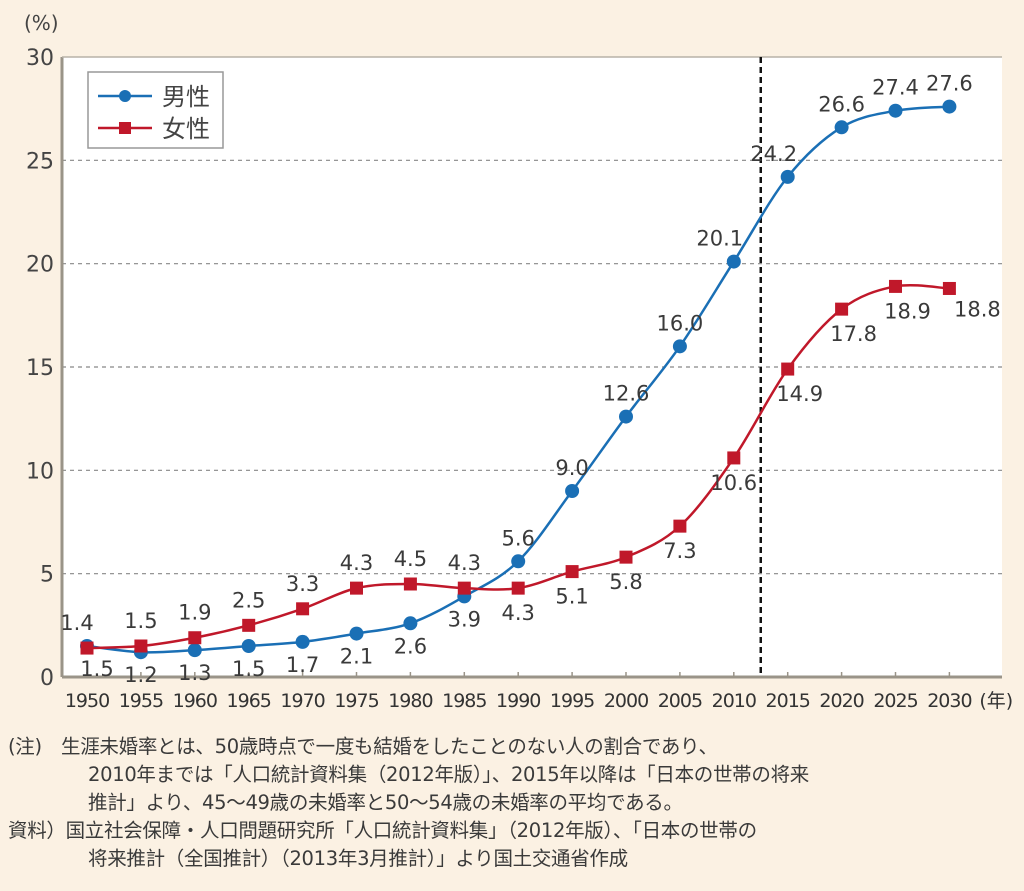 The image size is (1024, 891). What do you see at coordinates (186, 97) in the screenshot?
I see `legend-label: 男性` at bounding box center [186, 97].